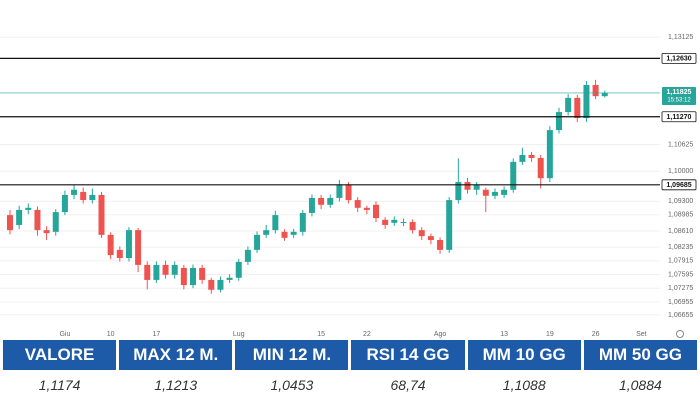  What do you see at coordinates (292, 385) in the screenshot?
I see `value-cell: 1,0453` at bounding box center [292, 385].